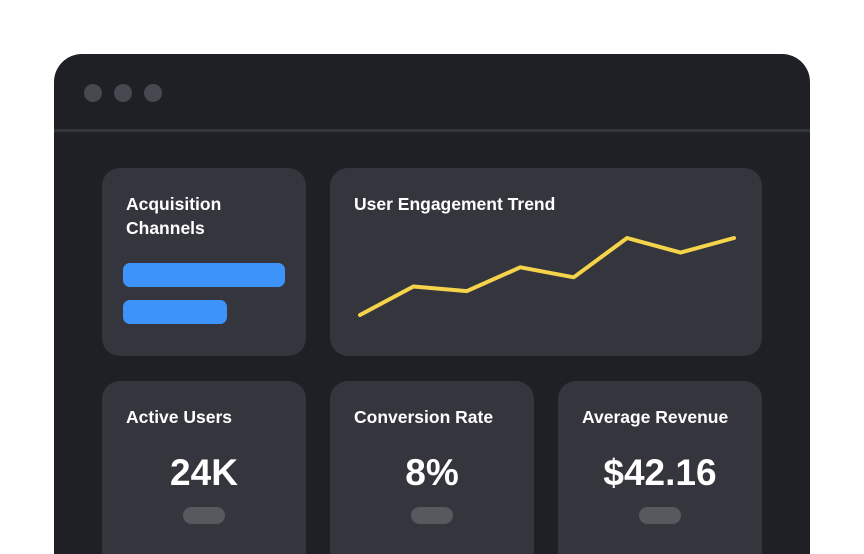 The height and width of the screenshot is (554, 864). I want to click on engagement-trend-chart, so click(547, 276).